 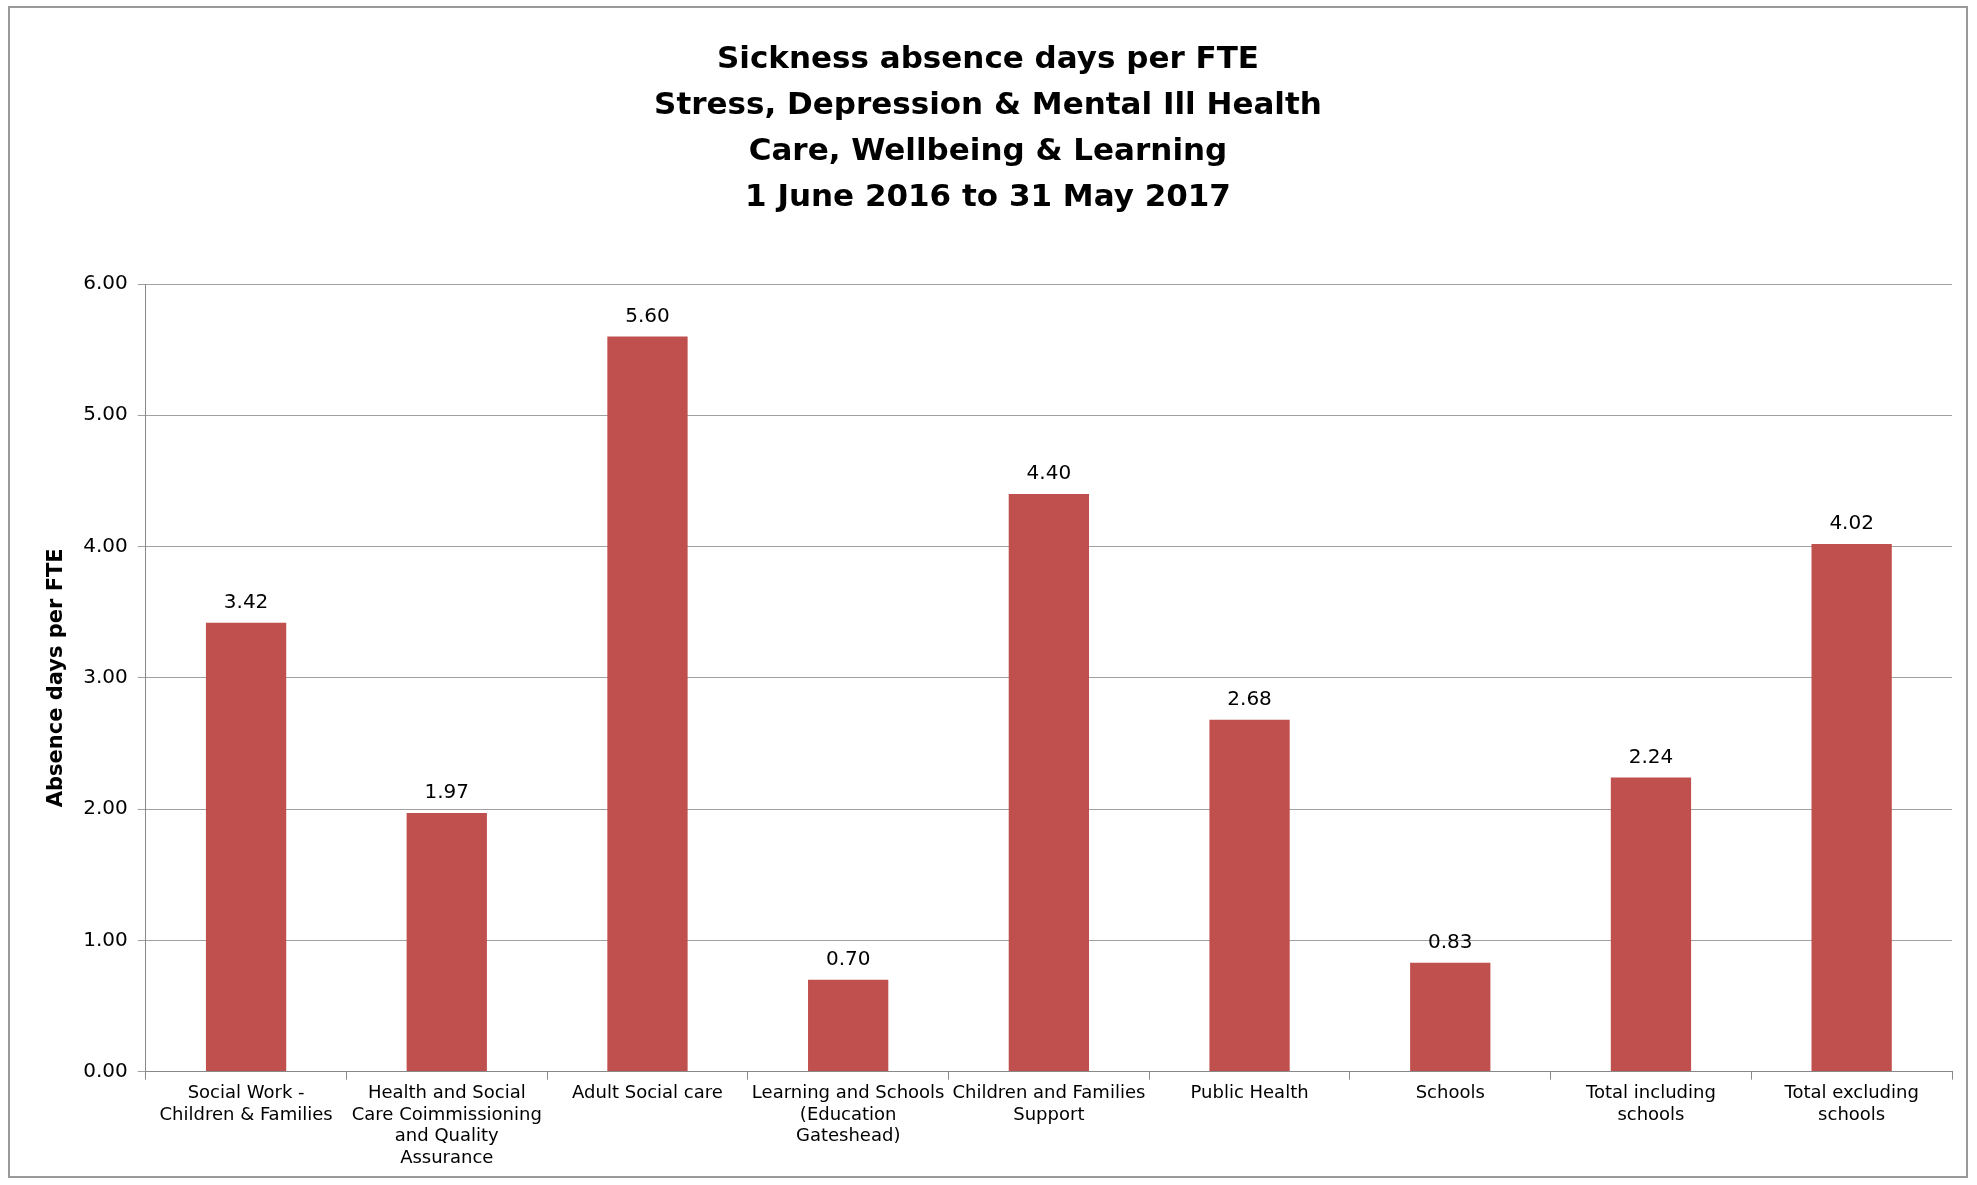 What do you see at coordinates (105, 938) in the screenshot?
I see `y-tick-label: 1.00` at bounding box center [105, 938].